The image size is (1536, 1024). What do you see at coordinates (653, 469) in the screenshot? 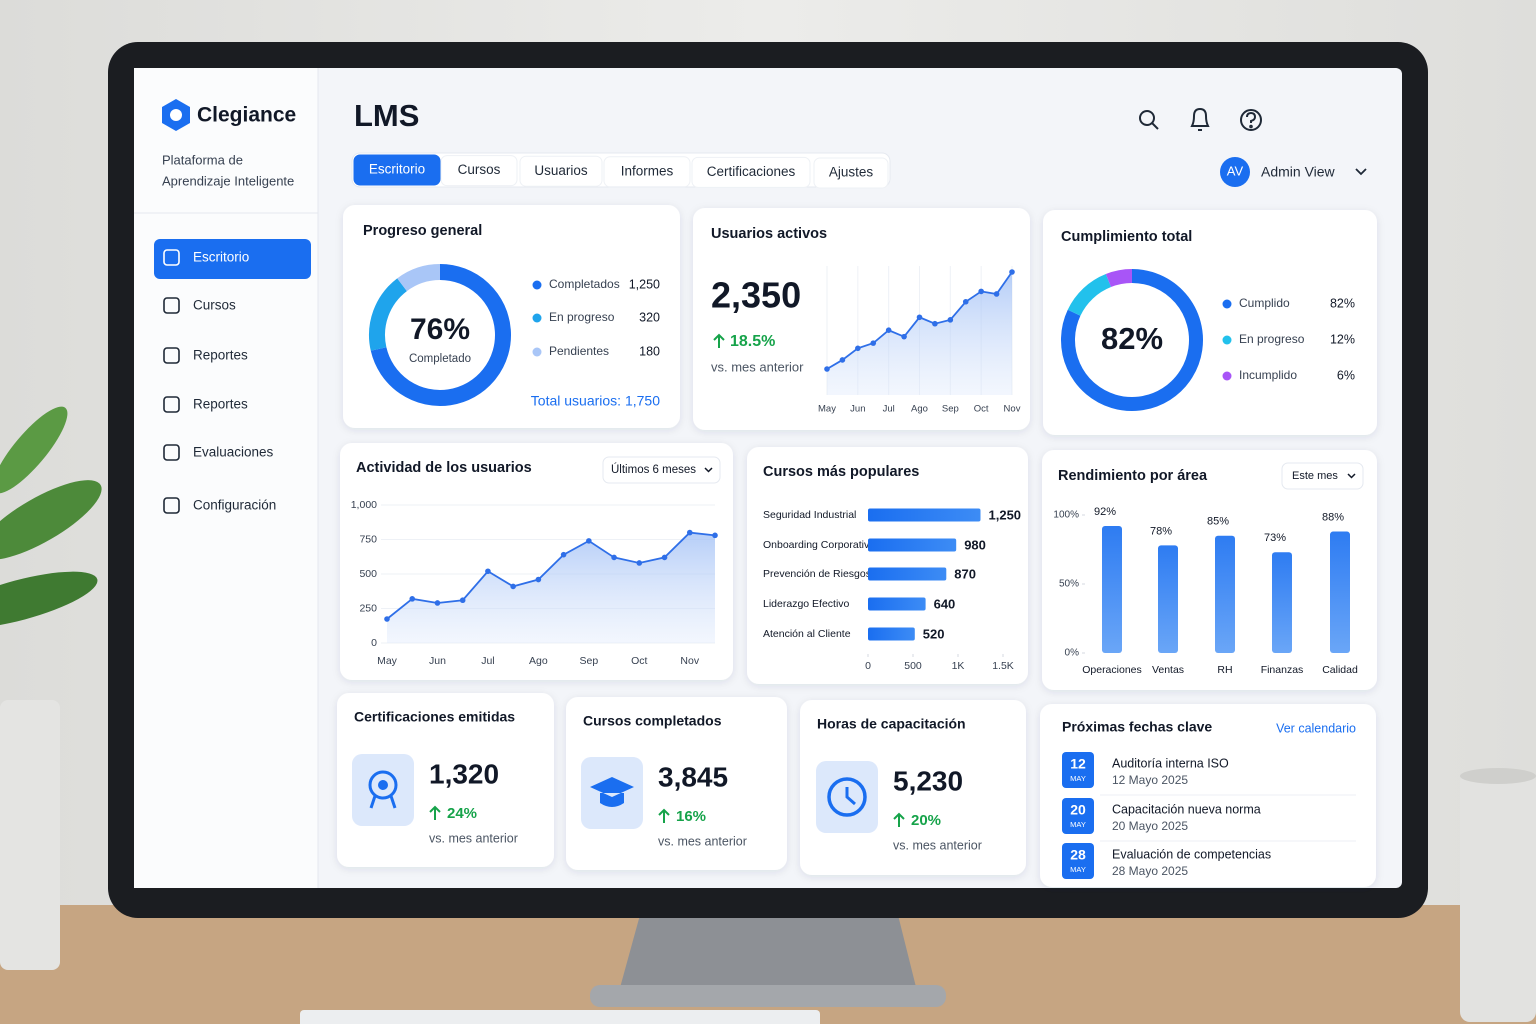
I see `filter-label: Últimos 6 meses` at bounding box center [653, 469].